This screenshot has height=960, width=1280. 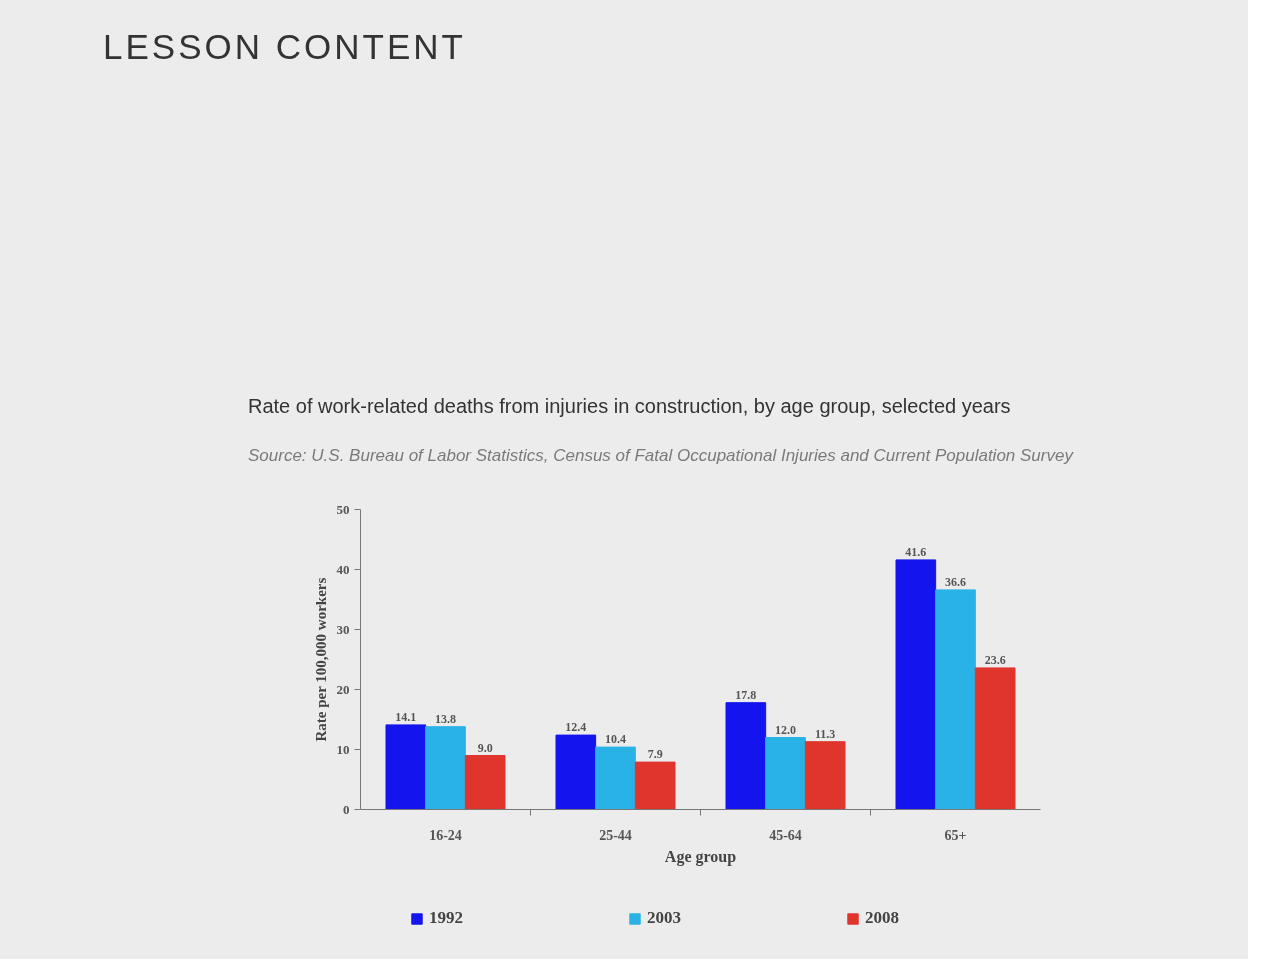 I want to click on x-tick-label: 25-44, so click(x=615, y=835).